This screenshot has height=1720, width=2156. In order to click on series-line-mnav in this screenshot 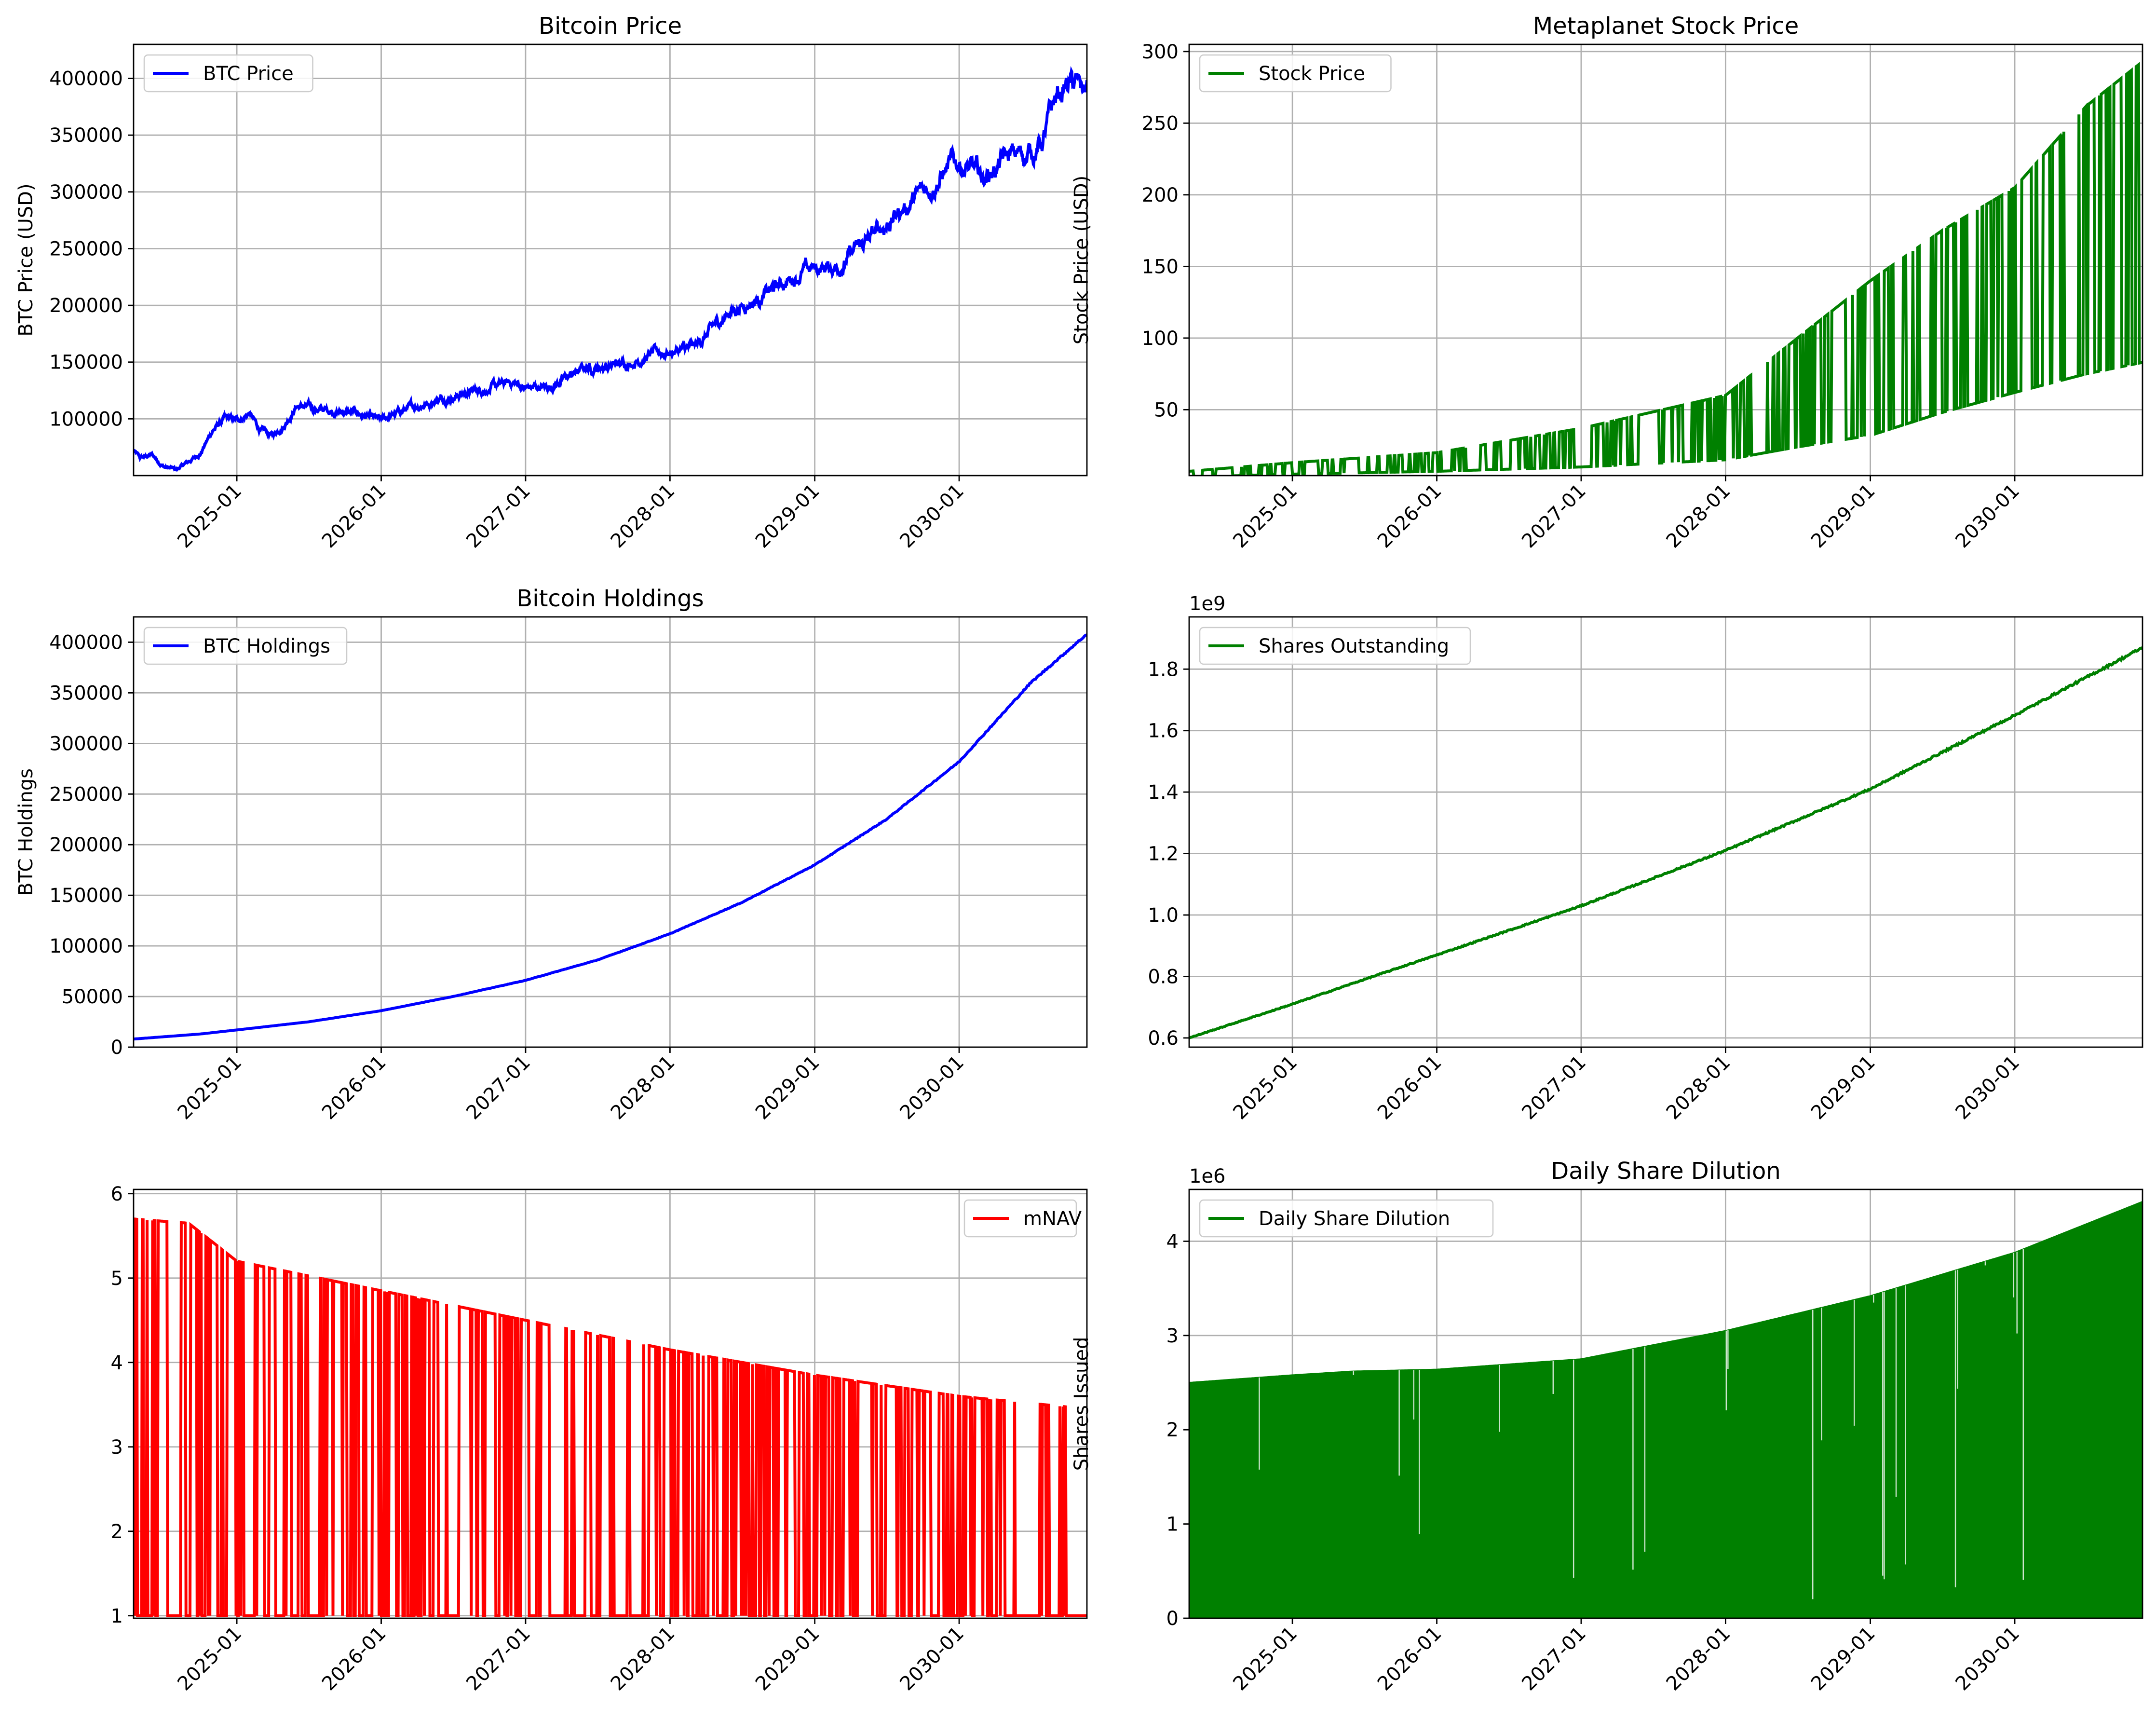, I will do `click(610, 1417)`.